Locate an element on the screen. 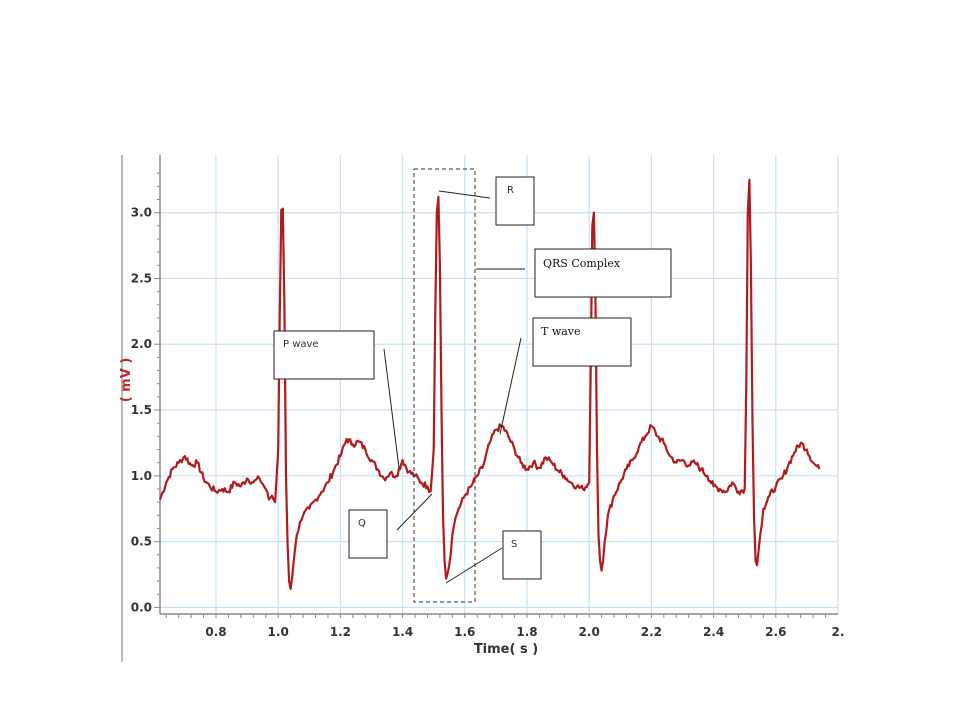 This screenshot has width=960, height=720. y-tick-label-2: 1.0 is located at coordinates (141, 476).